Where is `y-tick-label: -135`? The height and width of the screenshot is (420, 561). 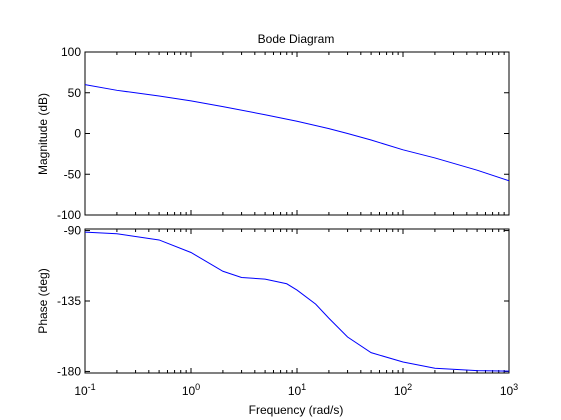 y-tick-label: -135 is located at coordinates (69, 301).